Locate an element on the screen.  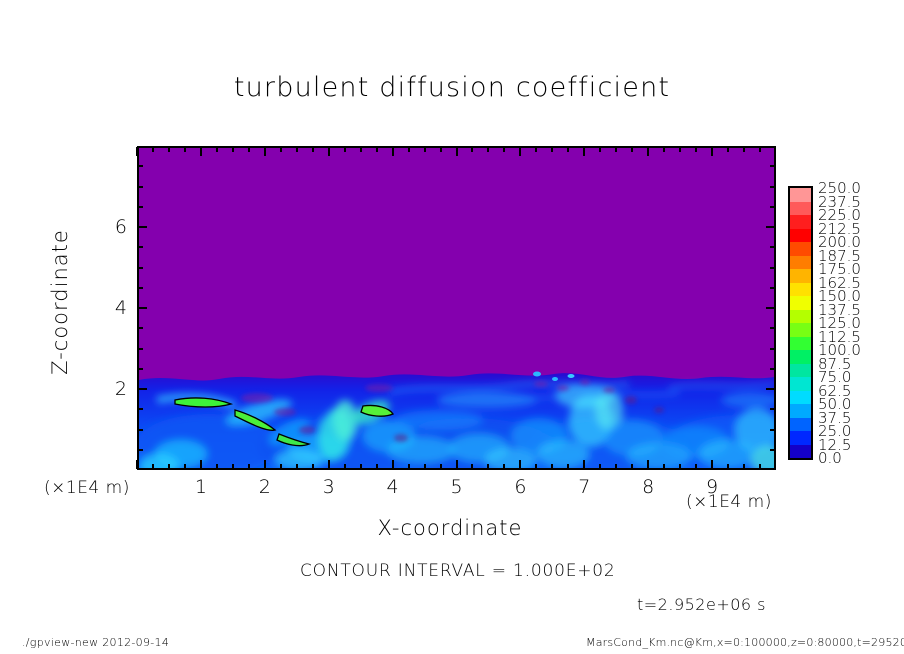
x-axis-title: X-coordinate is located at coordinates (450, 528).